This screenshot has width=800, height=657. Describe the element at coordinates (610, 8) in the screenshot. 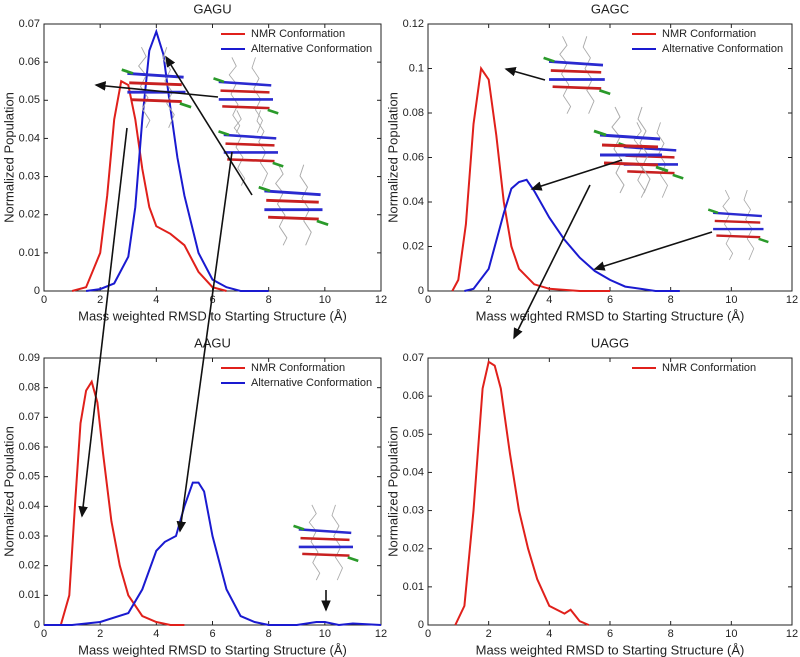

I see `subplot-title: GAGC` at that location.